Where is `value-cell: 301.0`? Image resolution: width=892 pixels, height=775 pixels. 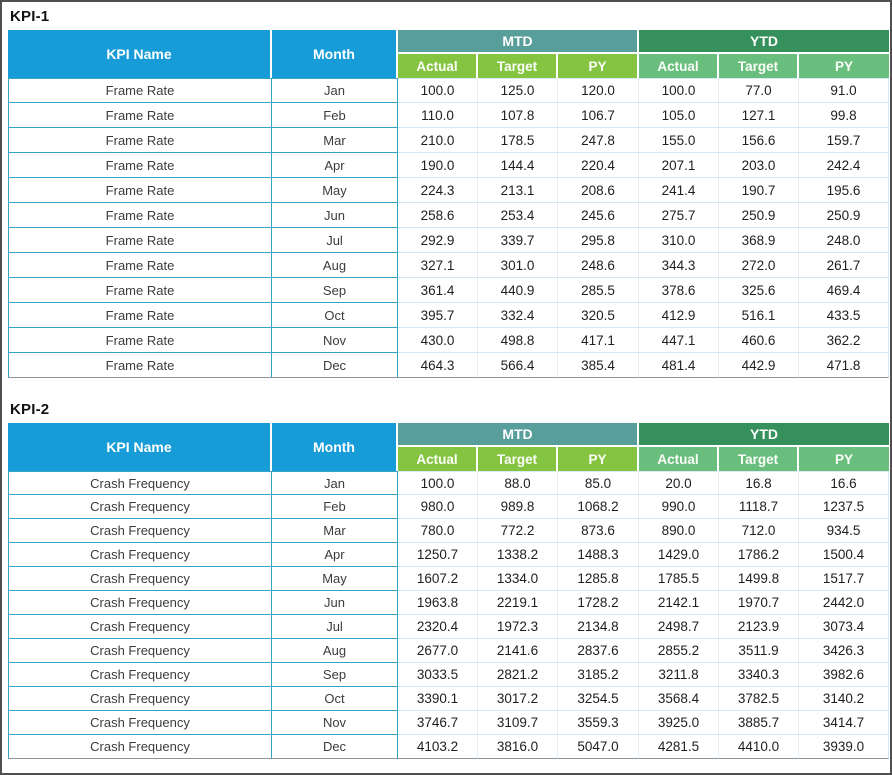
value-cell: 301.0 is located at coordinates (518, 265).